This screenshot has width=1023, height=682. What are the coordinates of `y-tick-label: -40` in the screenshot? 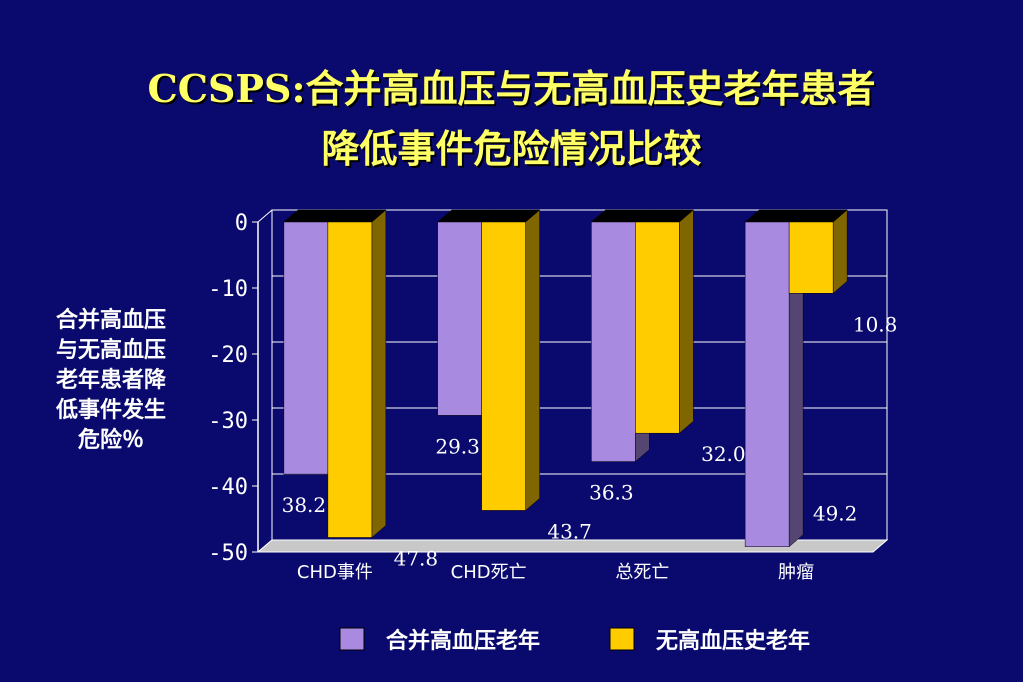 It's located at (228, 487).